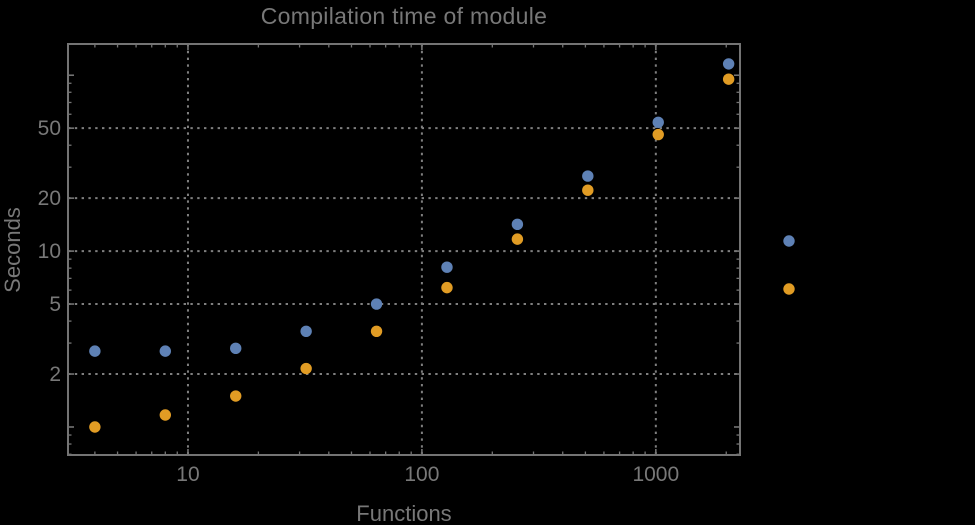 This screenshot has height=525, width=975. I want to click on y-tick-label-5: 5, so click(55, 304).